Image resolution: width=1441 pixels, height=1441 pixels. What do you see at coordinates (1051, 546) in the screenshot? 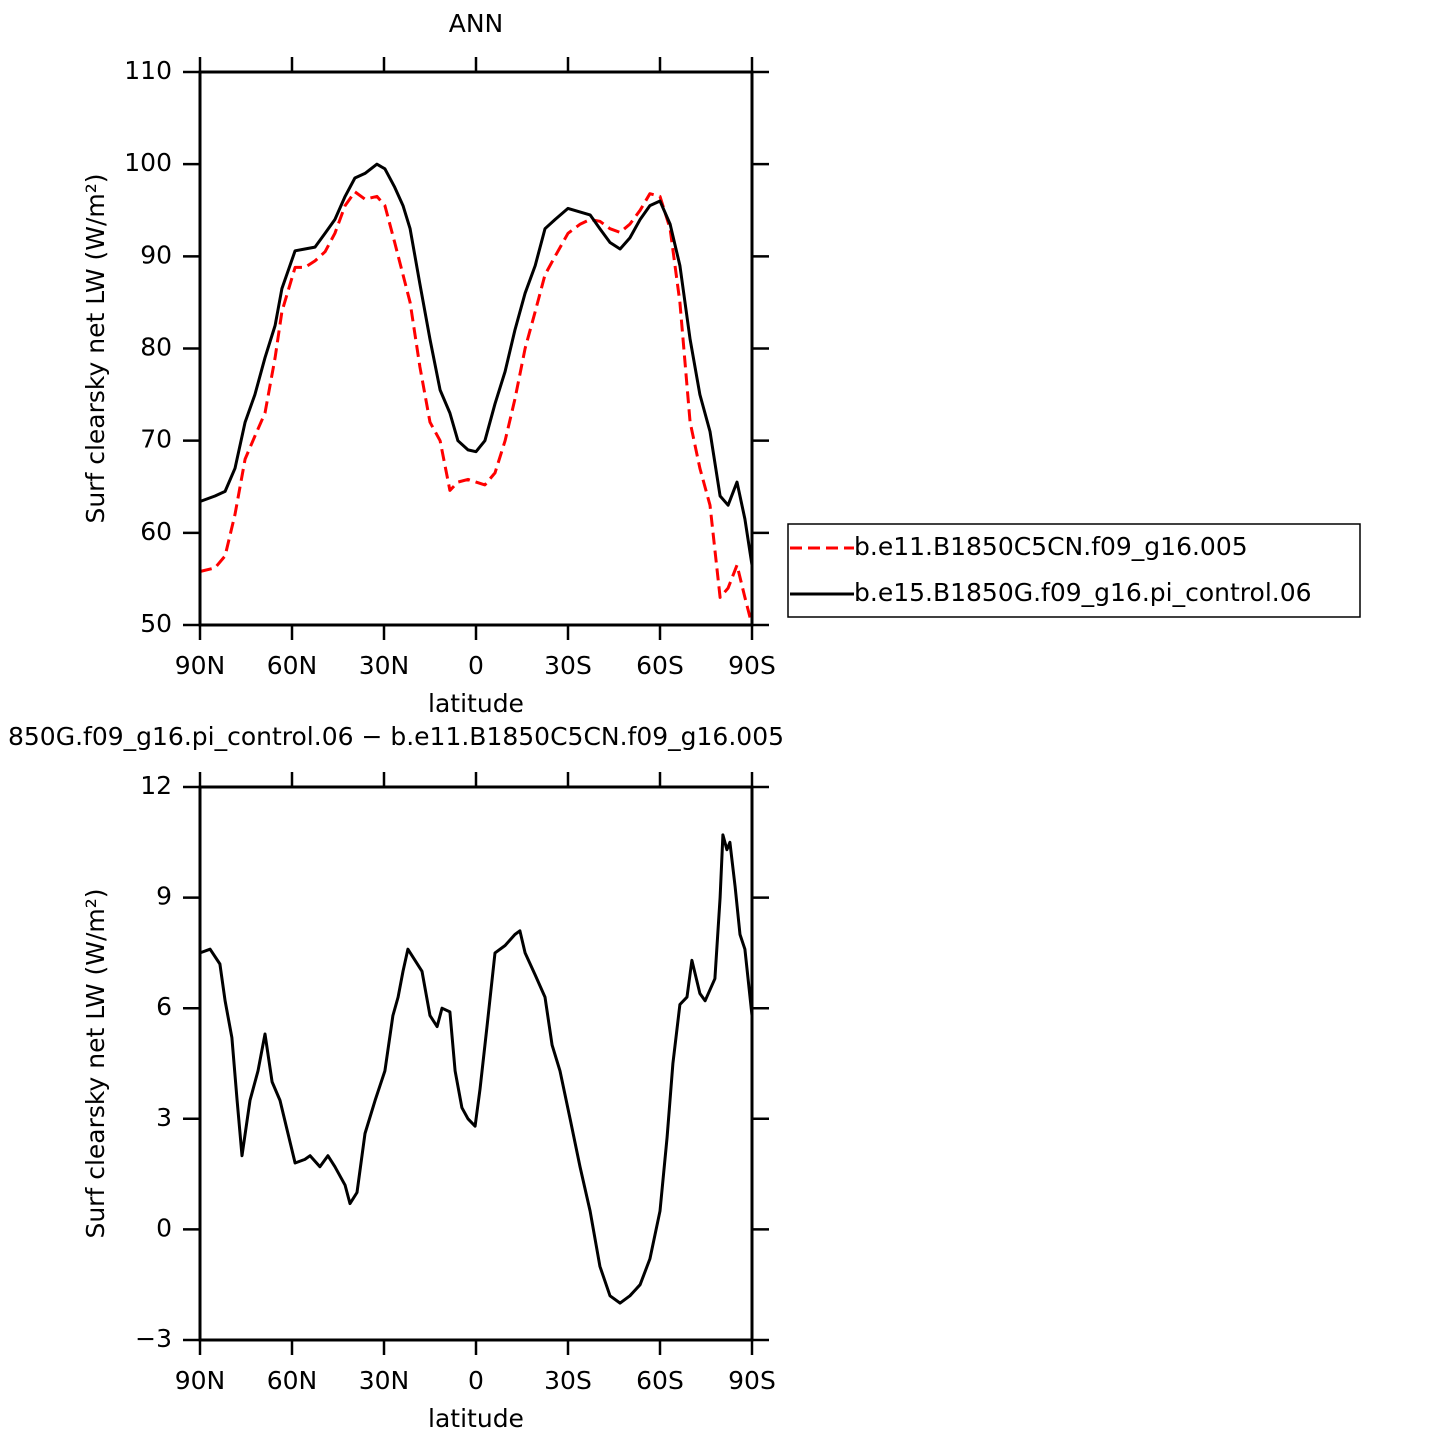
I see `legend-label: b.e11.B1850C5CN.f09_g16.005` at bounding box center [1051, 546].